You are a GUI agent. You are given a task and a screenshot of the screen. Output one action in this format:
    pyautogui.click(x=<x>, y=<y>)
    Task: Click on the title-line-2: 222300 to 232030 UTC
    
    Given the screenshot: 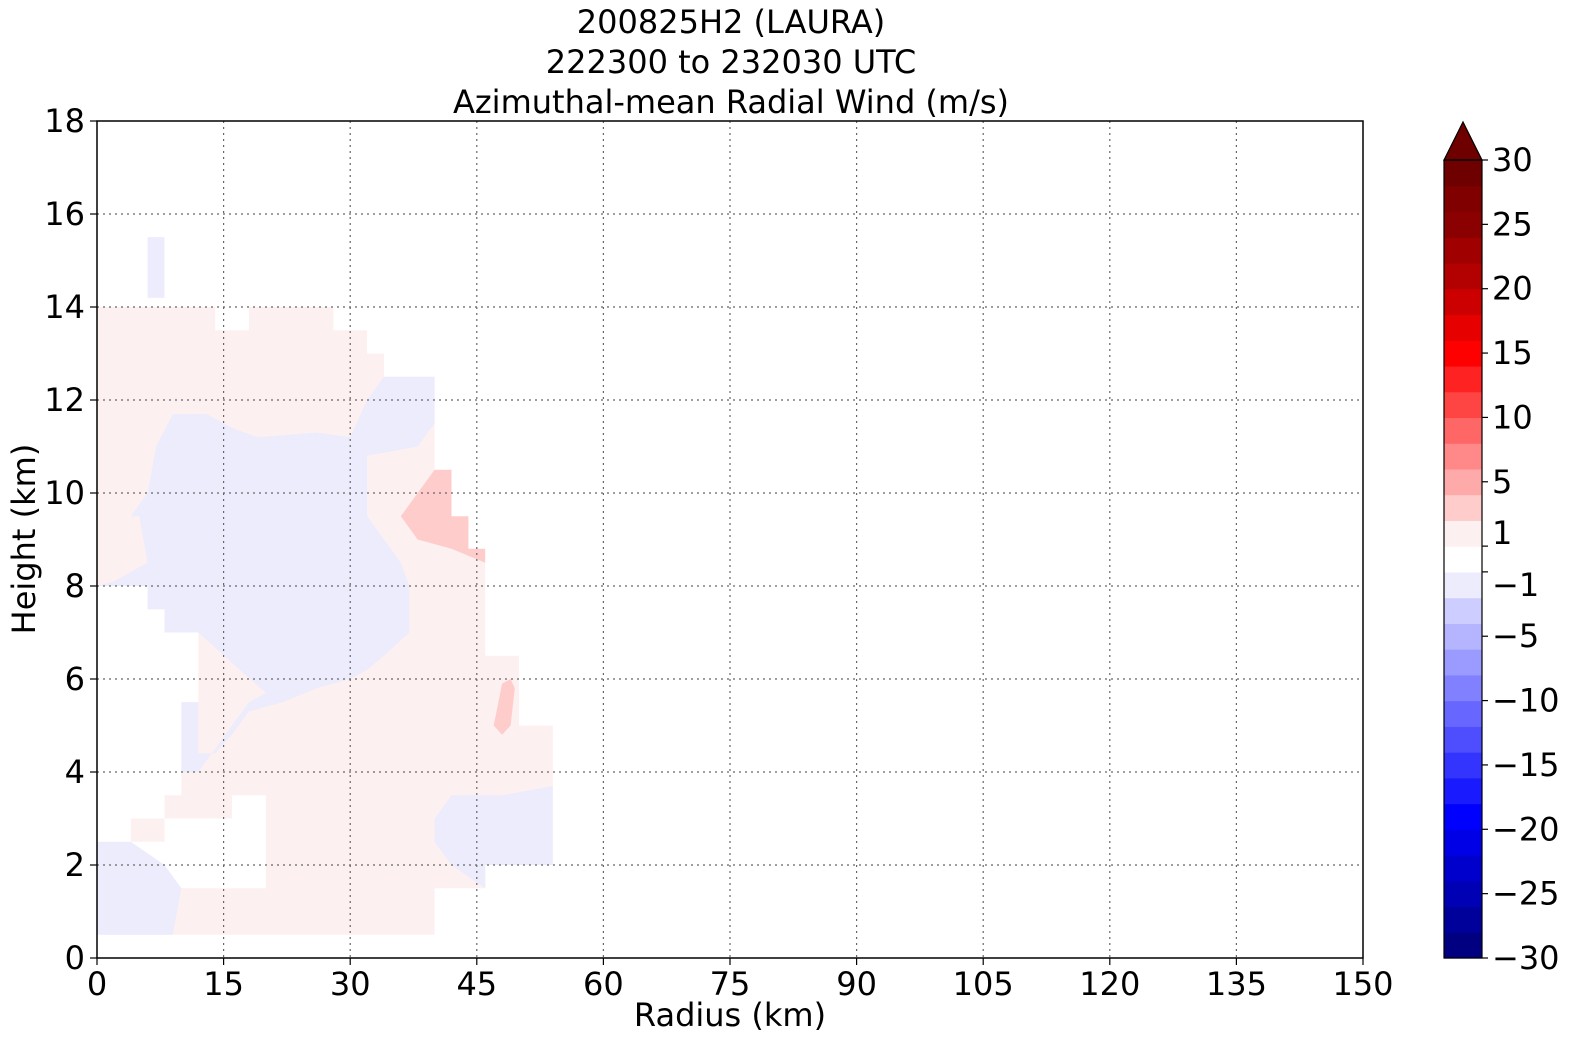 What is the action you would take?
    pyautogui.click(x=731, y=62)
    